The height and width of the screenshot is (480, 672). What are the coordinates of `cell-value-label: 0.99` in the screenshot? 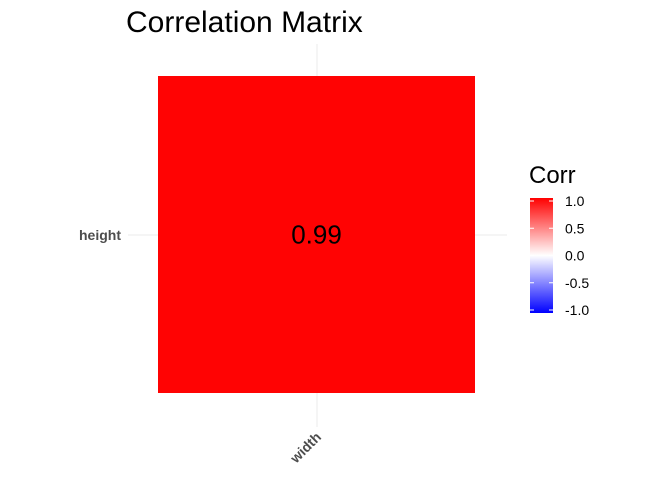 It's located at (316, 235).